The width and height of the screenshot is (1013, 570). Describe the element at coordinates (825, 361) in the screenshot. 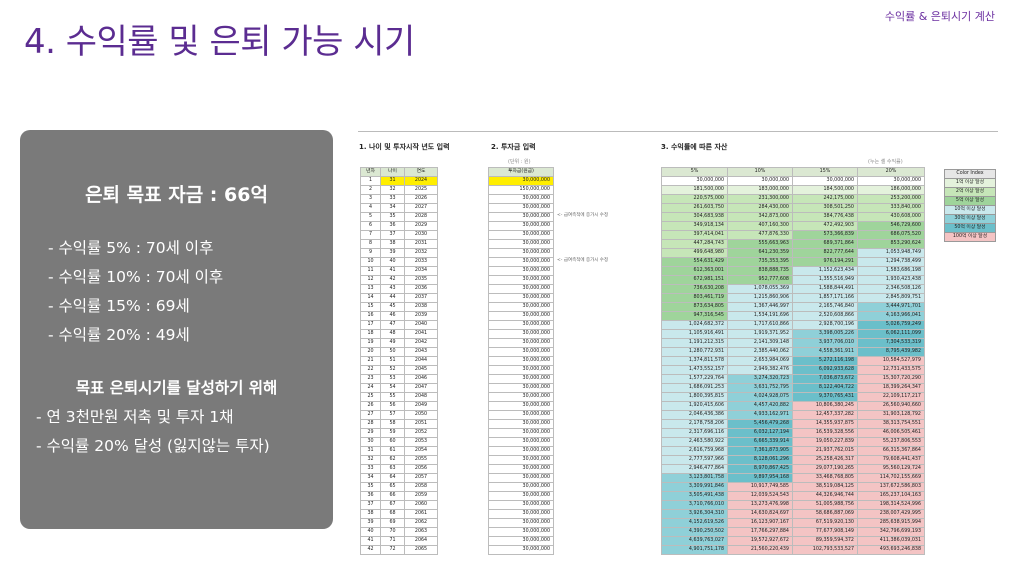

I see `asset-cell: 5,272,116,198` at that location.